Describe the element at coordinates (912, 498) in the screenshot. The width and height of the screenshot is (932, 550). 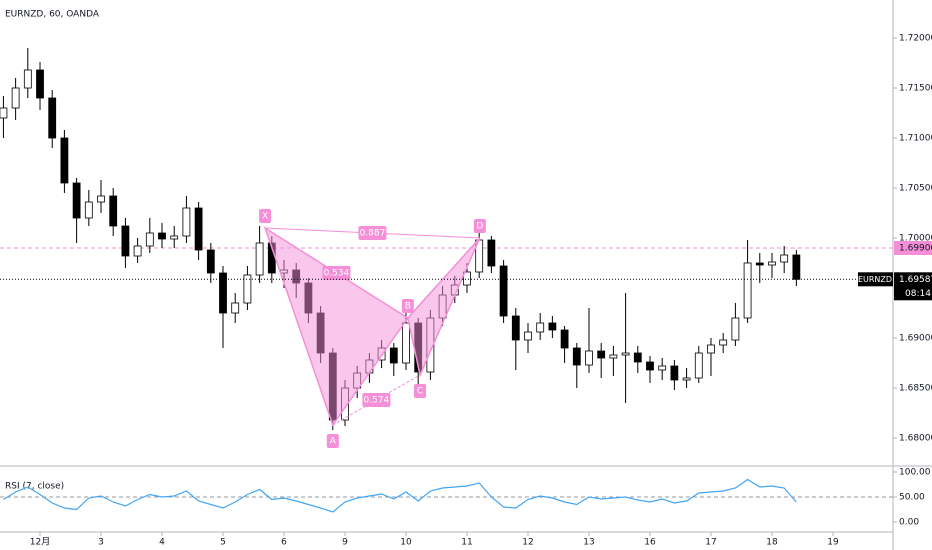
I see `rsi-tick-label: 50.00` at that location.